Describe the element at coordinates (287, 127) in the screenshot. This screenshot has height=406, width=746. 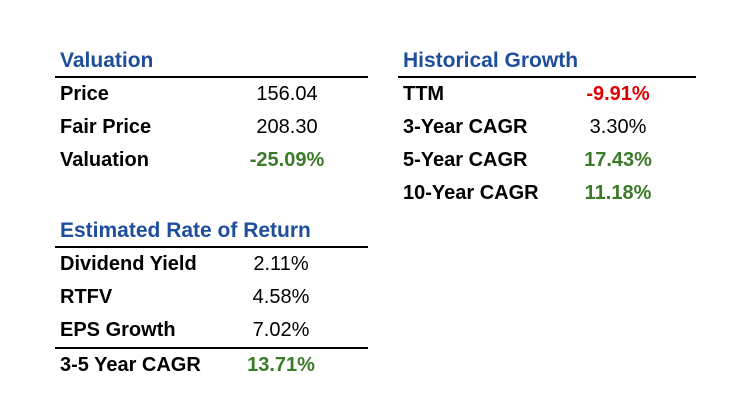
I see `fair-price-value: 208.30` at that location.